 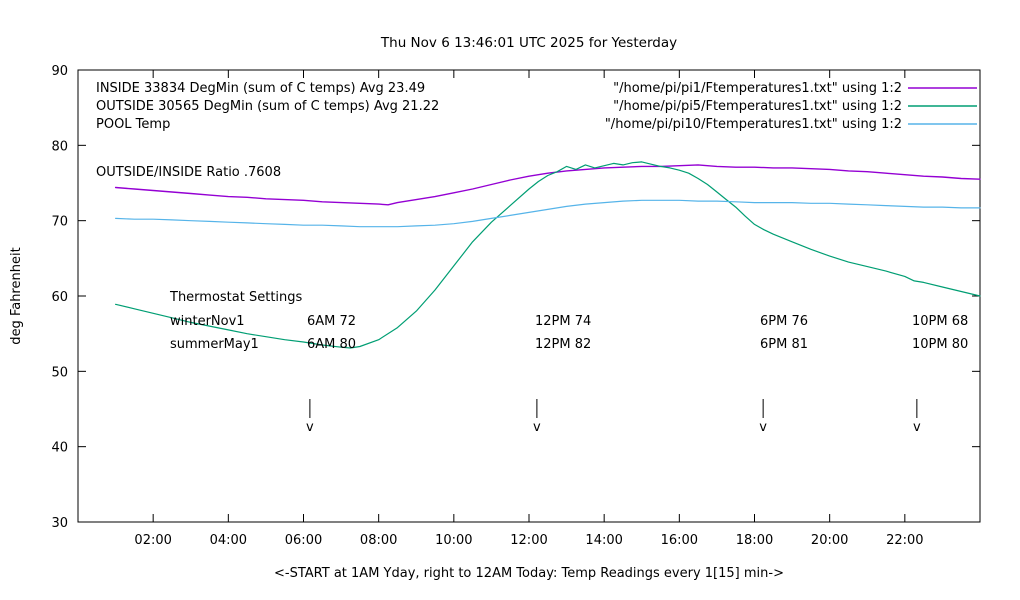 I want to click on y-tick-label: 90, so click(x=59, y=71).